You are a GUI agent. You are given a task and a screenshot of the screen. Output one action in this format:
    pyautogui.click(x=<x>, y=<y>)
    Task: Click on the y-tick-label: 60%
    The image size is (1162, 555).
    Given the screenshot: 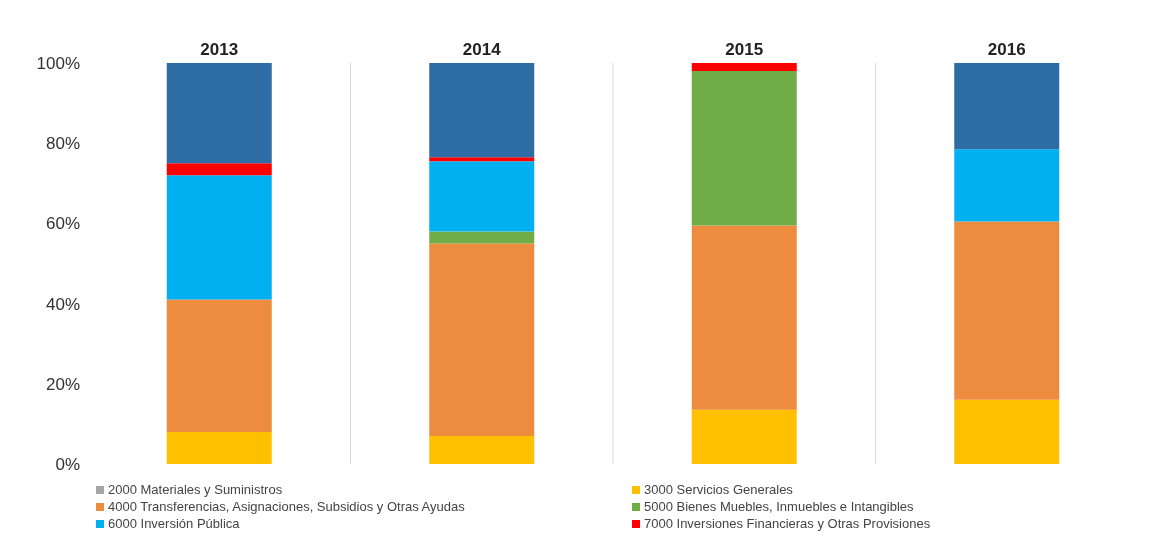 What is the action you would take?
    pyautogui.click(x=62, y=224)
    